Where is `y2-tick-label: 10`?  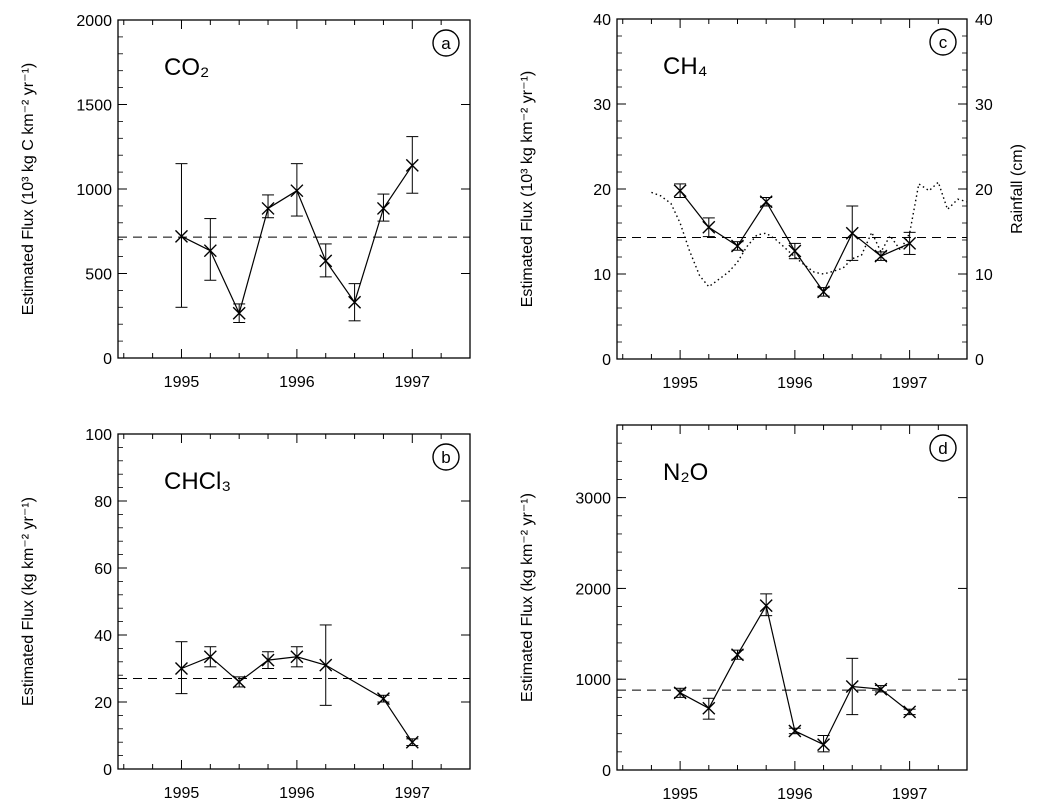 y2-tick-label: 10 is located at coordinates (984, 275).